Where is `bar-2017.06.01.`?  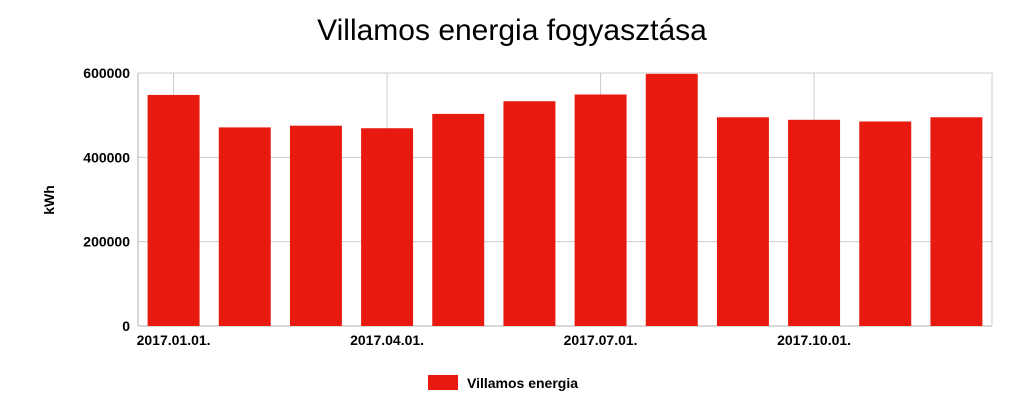 bar-2017.06.01. is located at coordinates (529, 213).